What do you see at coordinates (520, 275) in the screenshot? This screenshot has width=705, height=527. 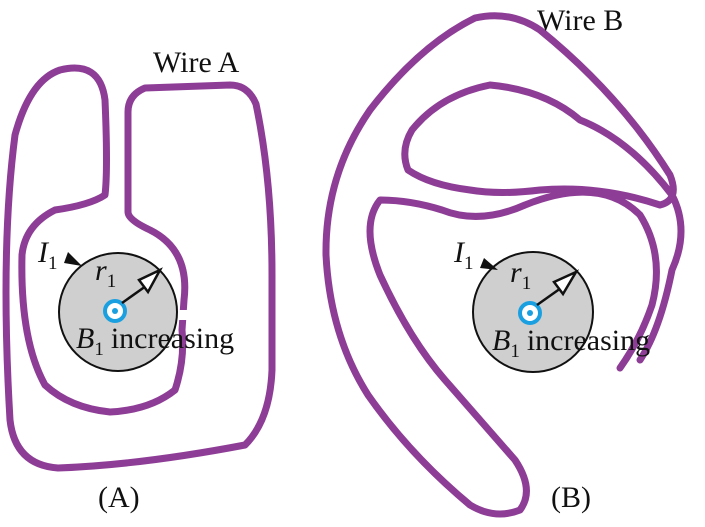 I see `radius-label-b: r1` at bounding box center [520, 275].